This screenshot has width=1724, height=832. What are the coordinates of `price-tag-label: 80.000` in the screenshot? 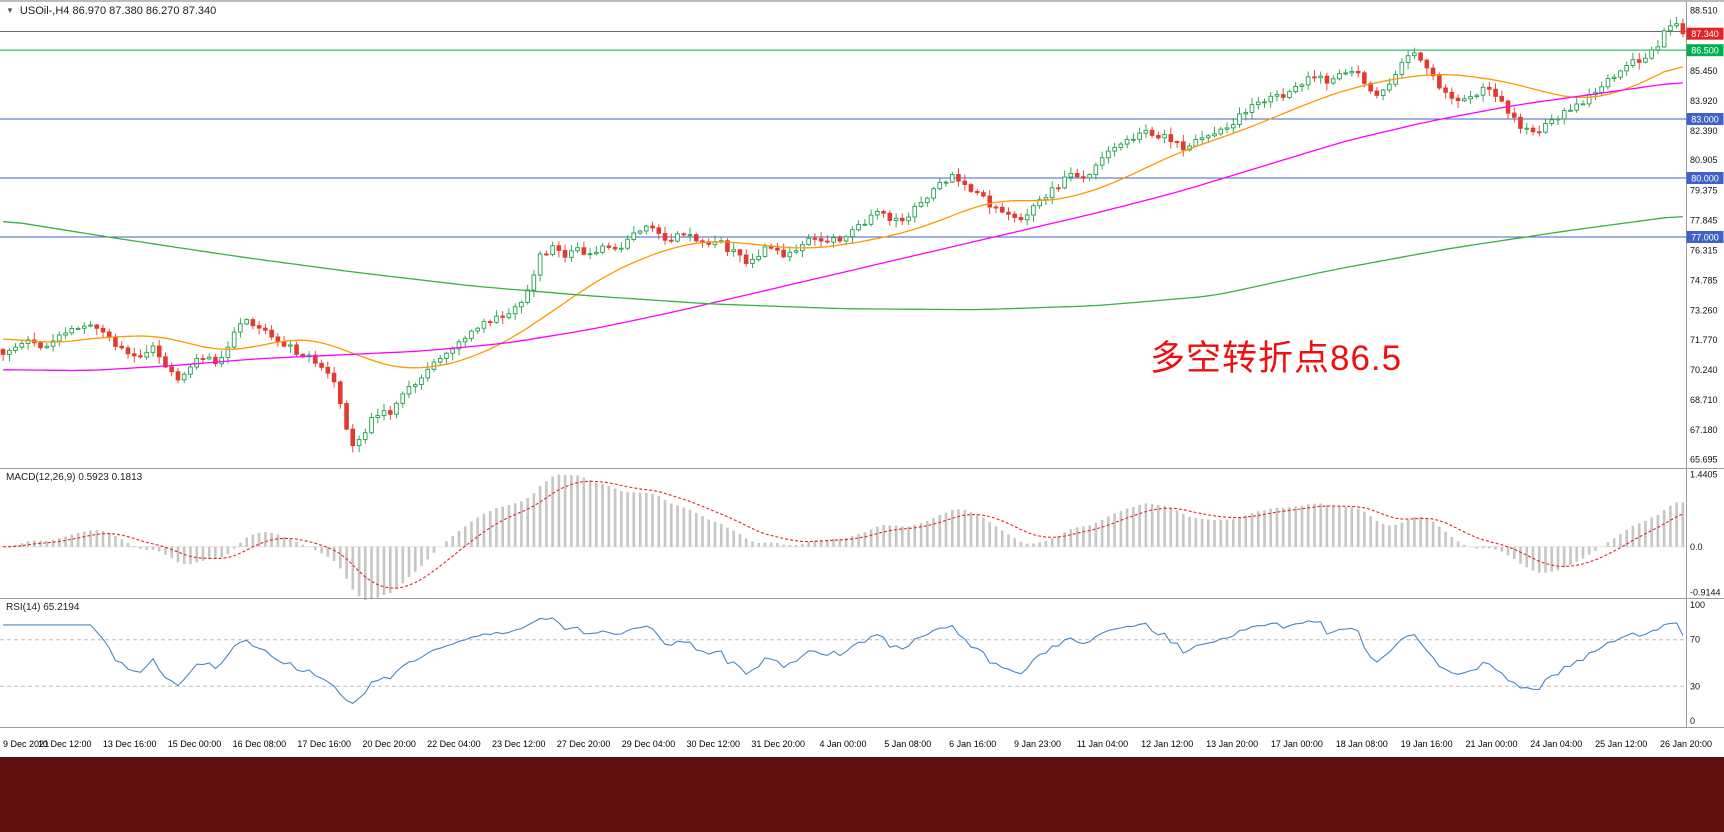 It's located at (1705, 179).